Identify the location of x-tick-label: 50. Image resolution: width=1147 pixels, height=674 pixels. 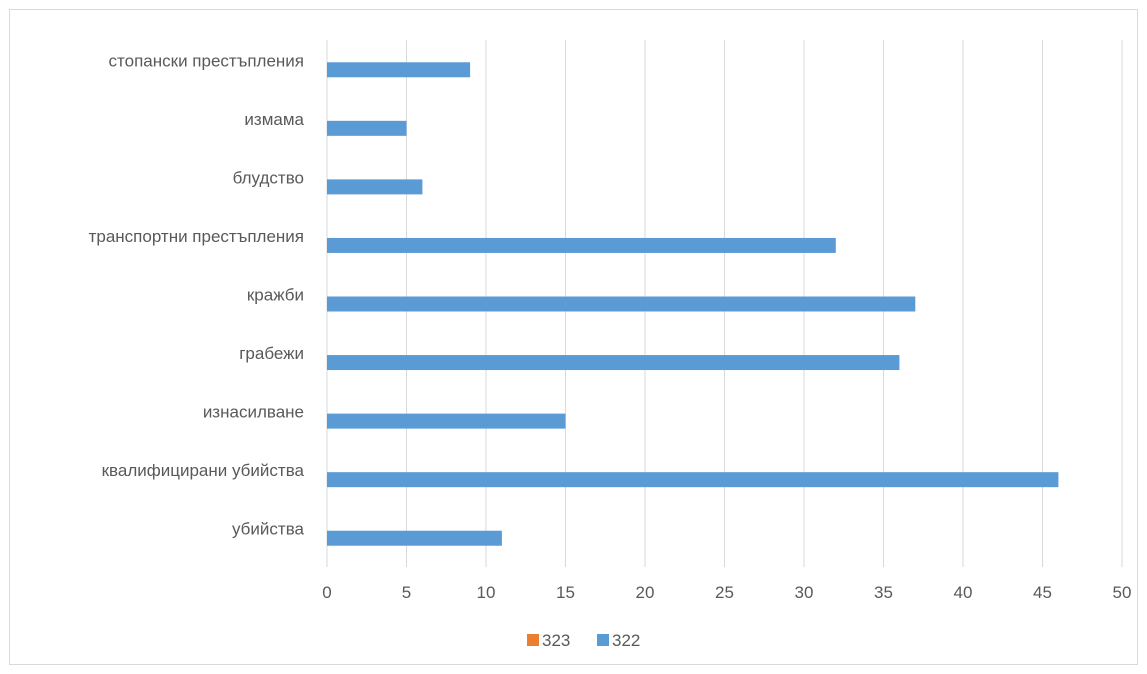
(1122, 592).